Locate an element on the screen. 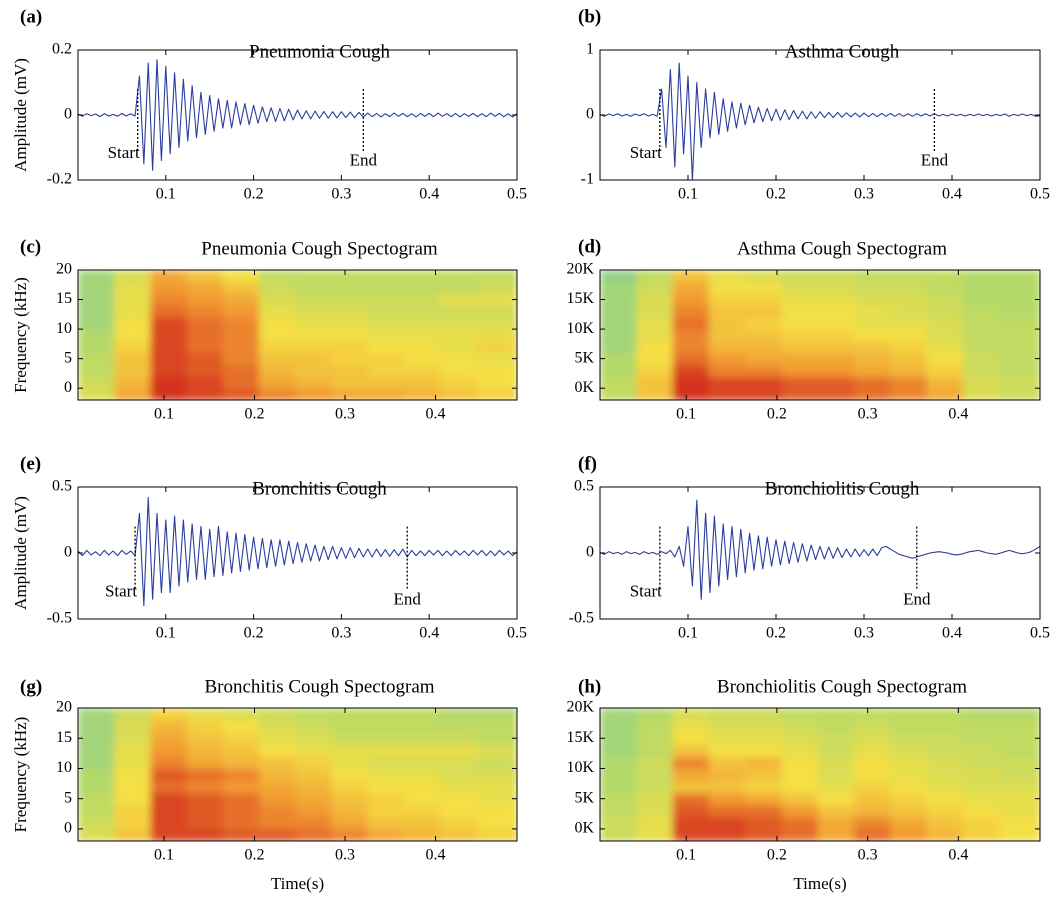  x-tick-label: 0.5 is located at coordinates (517, 633).